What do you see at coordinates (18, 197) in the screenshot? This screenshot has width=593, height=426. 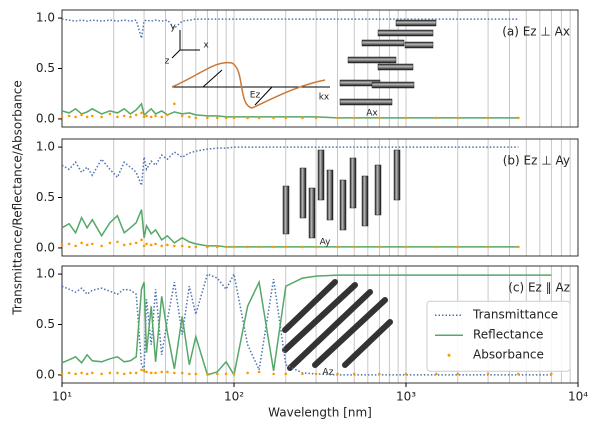 I see `y-axis-label: Transmittance/Reflectance/Absorbance` at bounding box center [18, 197].